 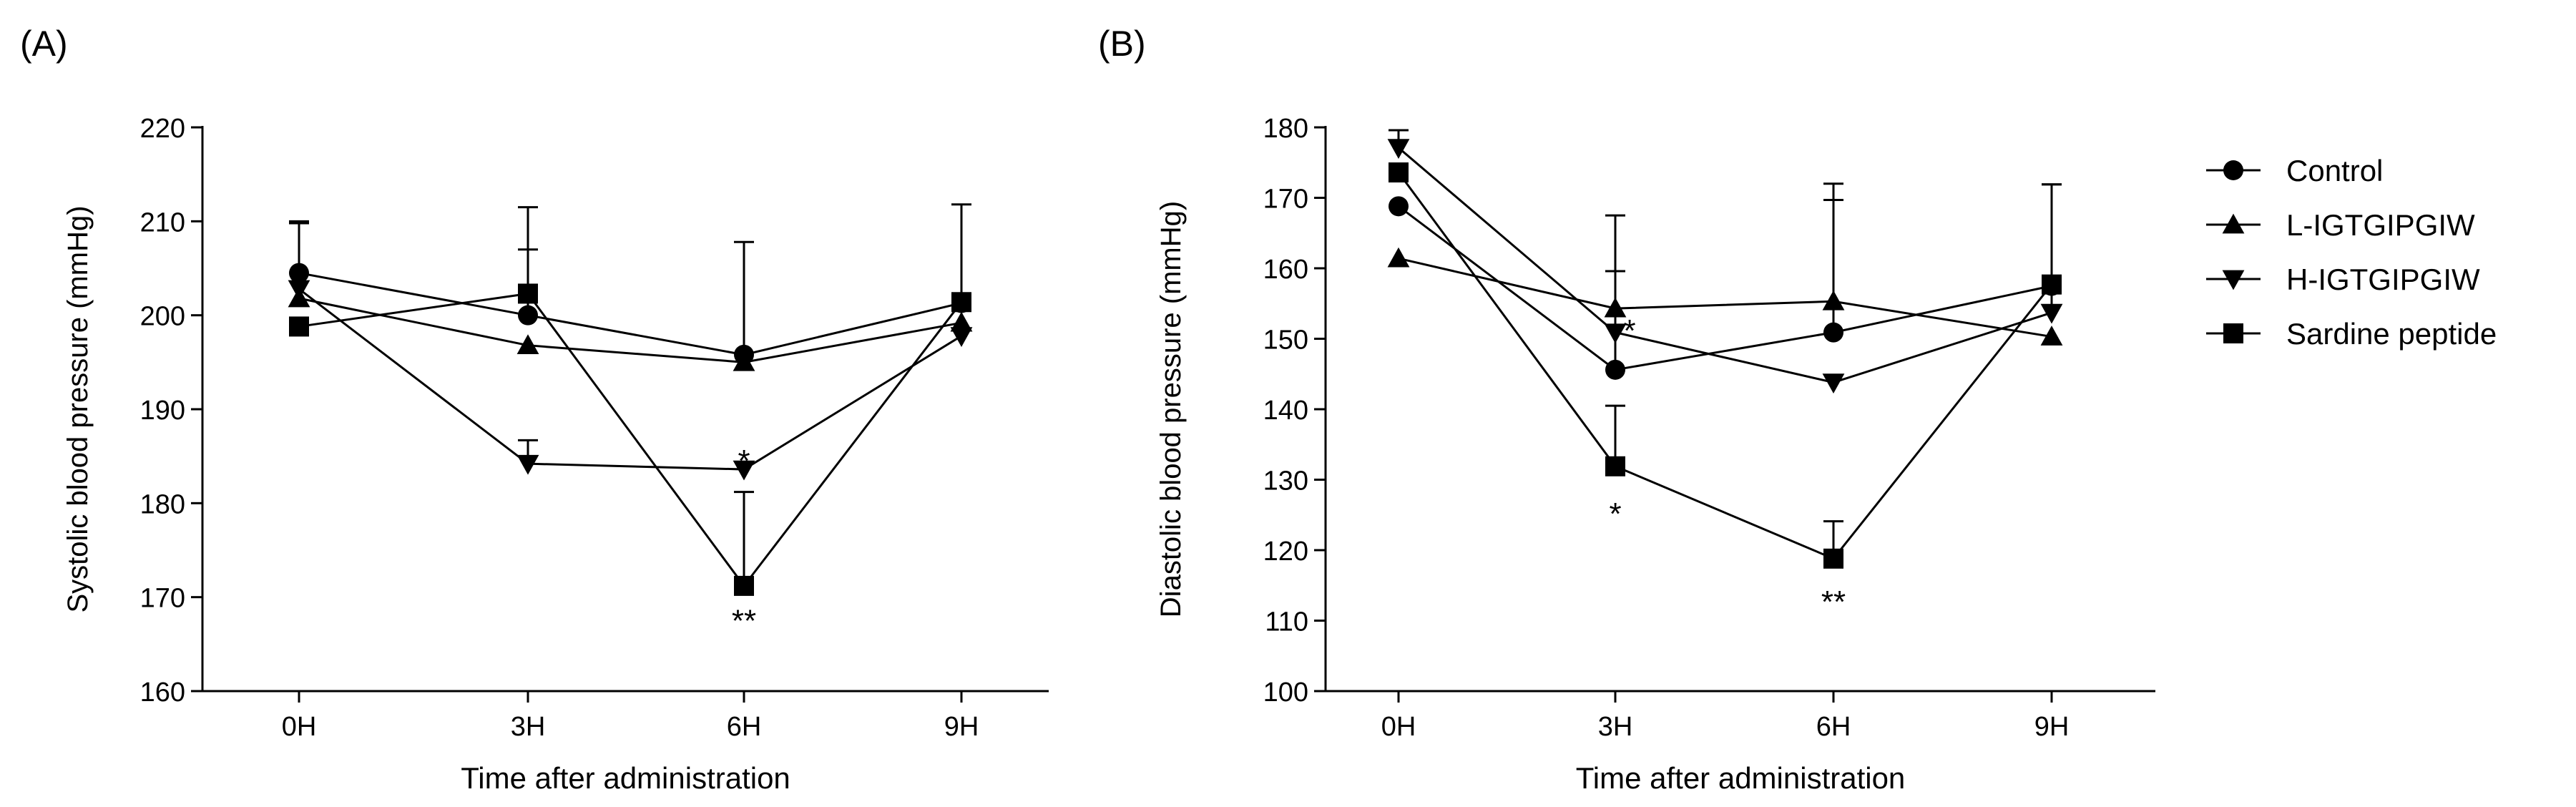 What do you see at coordinates (2334, 171) in the screenshot?
I see `legend-label: Control` at bounding box center [2334, 171].